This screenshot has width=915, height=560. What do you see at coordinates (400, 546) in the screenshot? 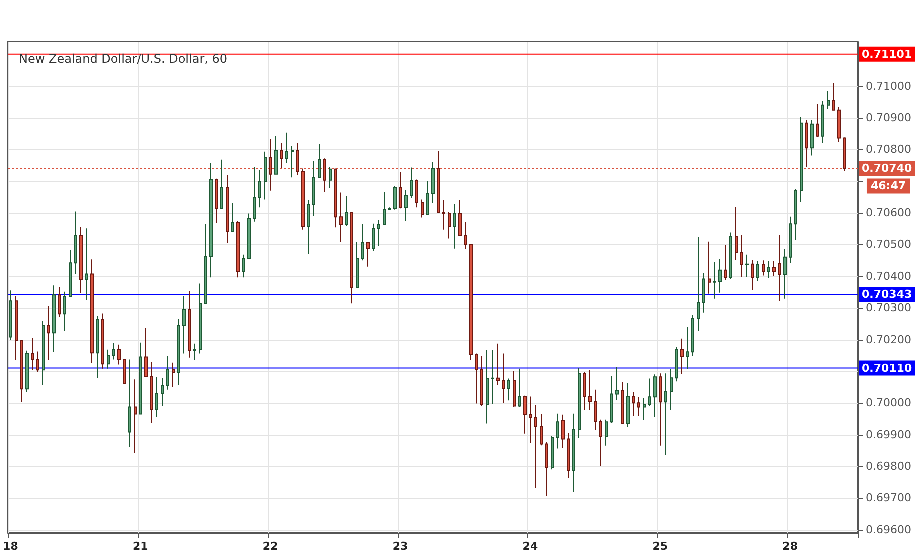
I see `x-tick-label: 23` at bounding box center [400, 546].